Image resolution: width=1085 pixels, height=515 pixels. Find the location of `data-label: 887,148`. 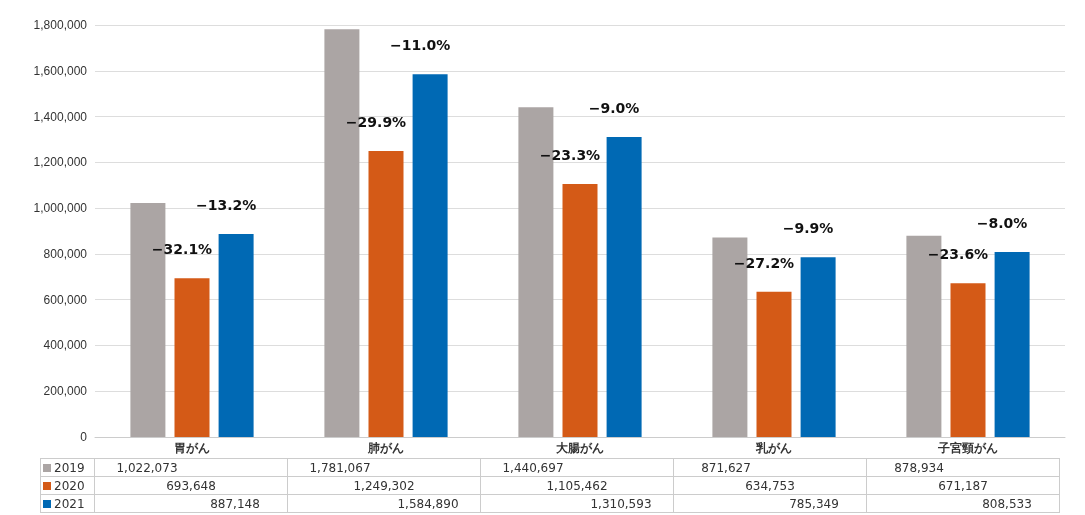

data-label: 887,148 is located at coordinates (235, 503).